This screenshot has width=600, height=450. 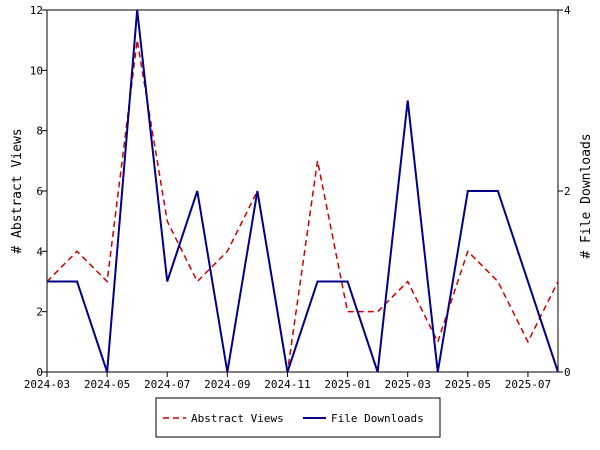 I want to click on y-left-tick-label: 8, so click(x=39, y=131).